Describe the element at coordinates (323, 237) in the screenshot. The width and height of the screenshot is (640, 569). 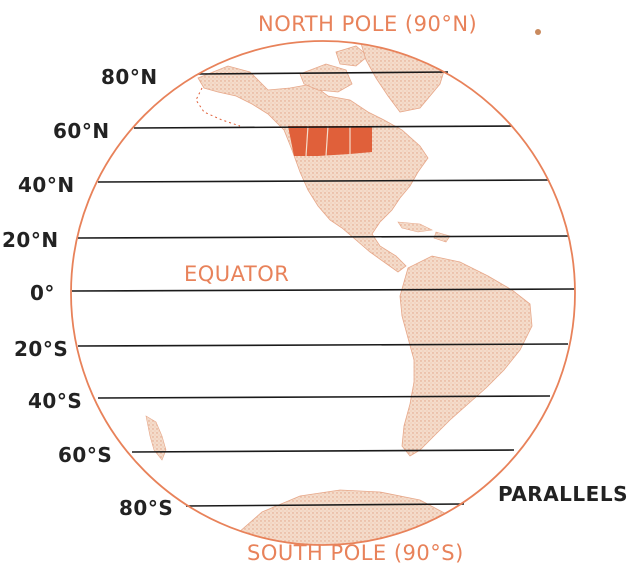
I see `parallel-20n` at that location.